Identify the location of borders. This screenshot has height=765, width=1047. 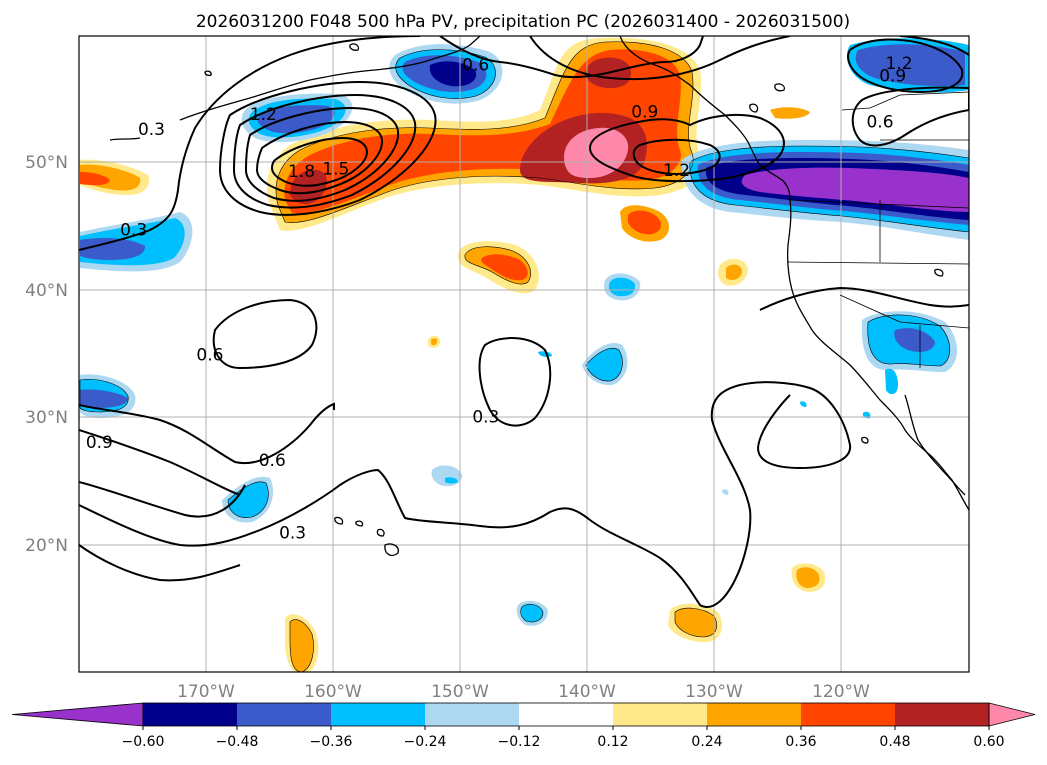
(878, 229).